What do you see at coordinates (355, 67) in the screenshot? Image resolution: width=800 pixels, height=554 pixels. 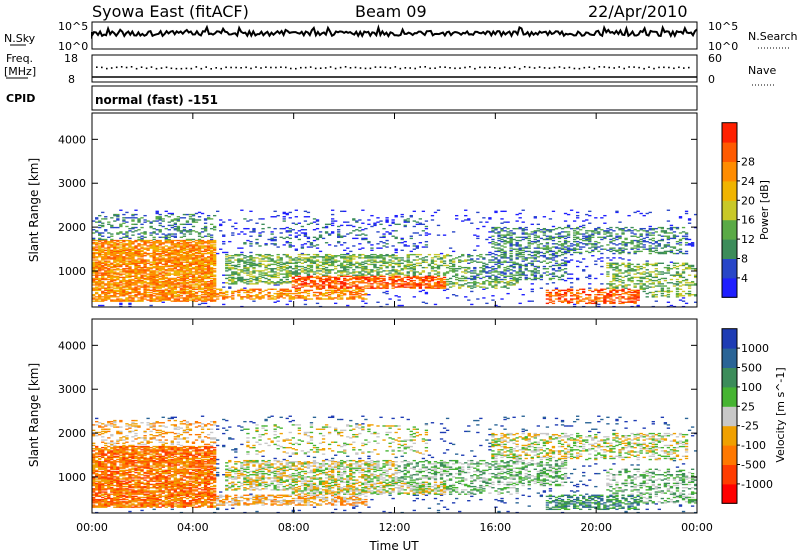 I see `nave-dot` at bounding box center [355, 67].